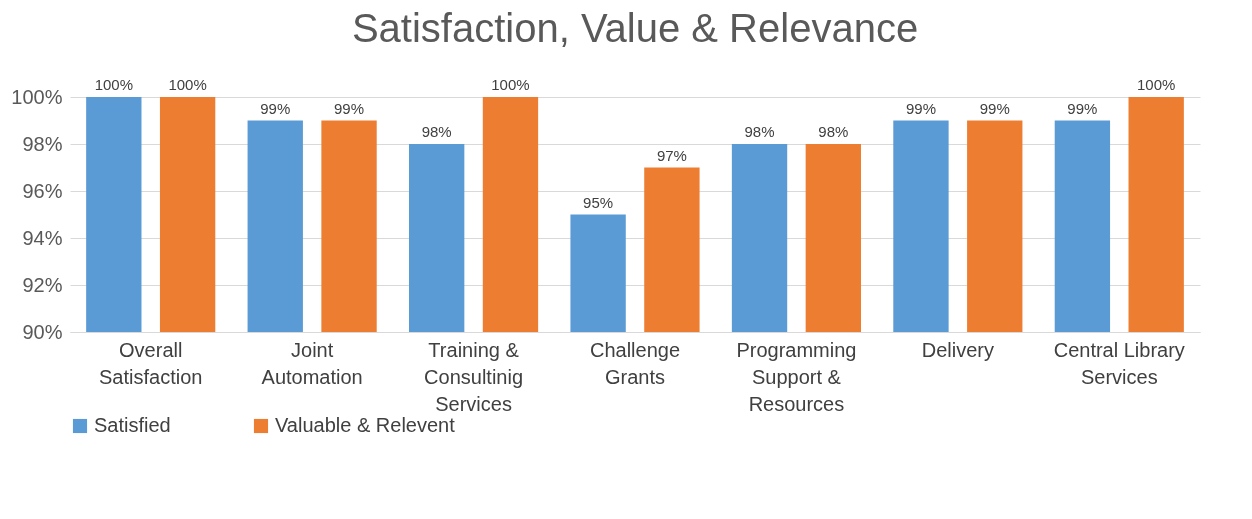  I want to click on x-tick-label: Joint Automation, so click(312, 363).